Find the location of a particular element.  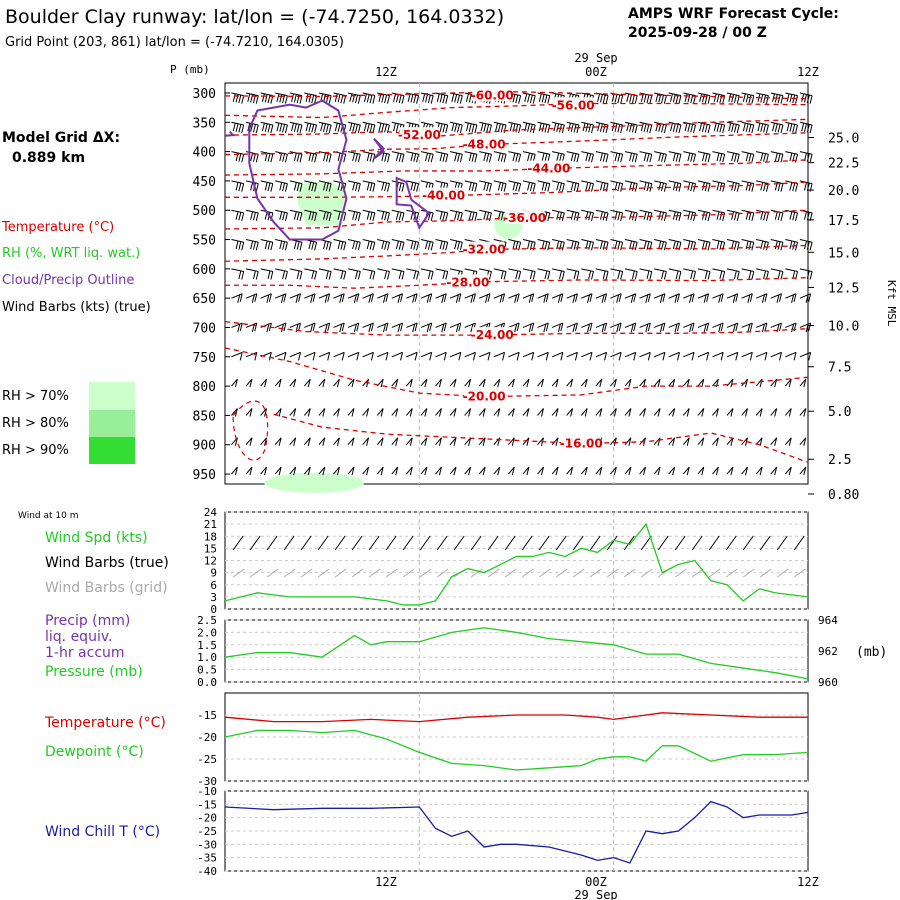

temp-contour--56 is located at coordinates (516, 110).